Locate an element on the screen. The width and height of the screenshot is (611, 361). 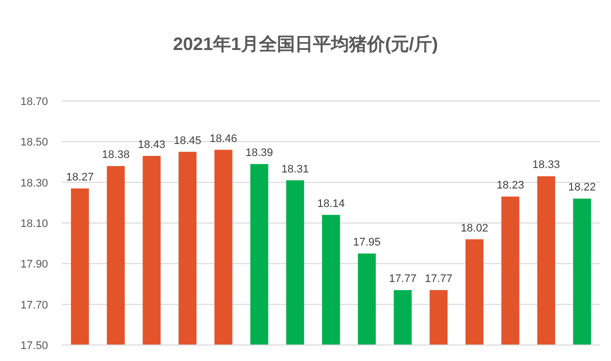
data-label: 18.02 is located at coordinates (474, 228).